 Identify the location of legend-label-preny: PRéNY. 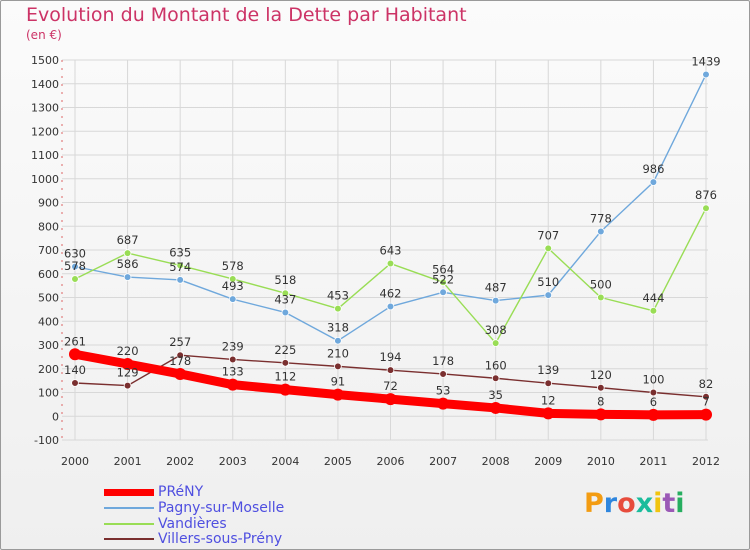
(181, 492).